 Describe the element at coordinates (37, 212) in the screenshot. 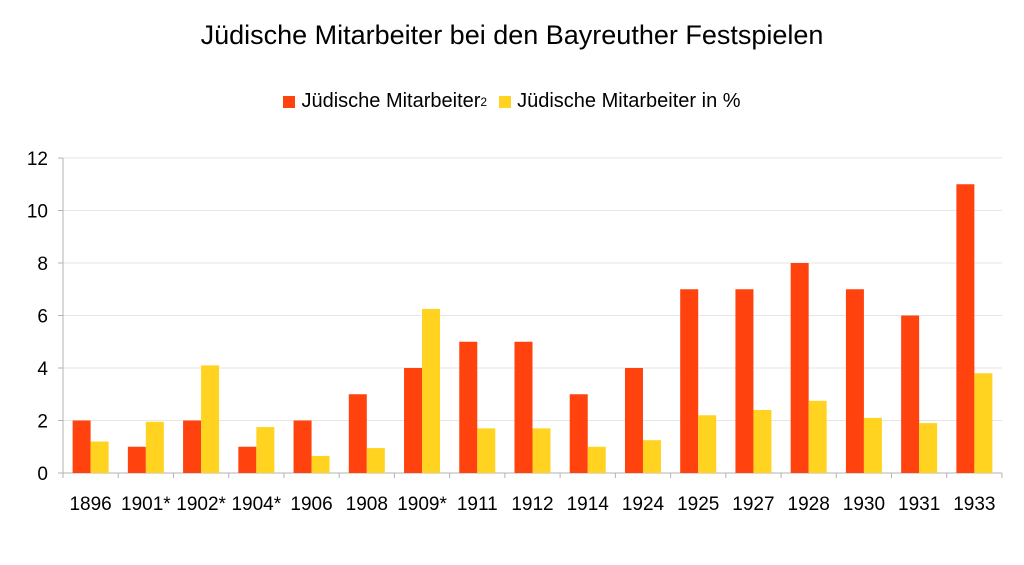

I see `y-tick-label: 10` at that location.